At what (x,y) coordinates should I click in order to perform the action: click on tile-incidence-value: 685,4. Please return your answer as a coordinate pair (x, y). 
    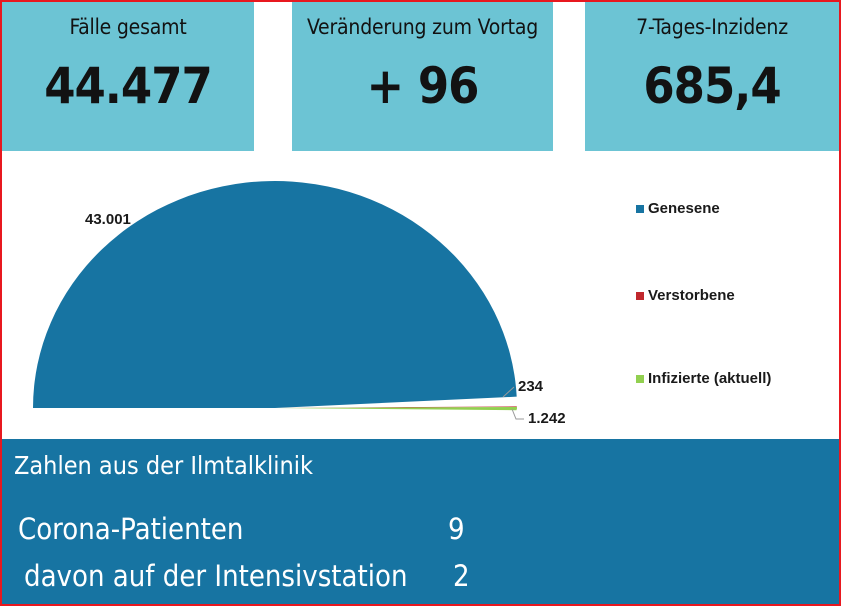
    Looking at the image, I should click on (712, 86).